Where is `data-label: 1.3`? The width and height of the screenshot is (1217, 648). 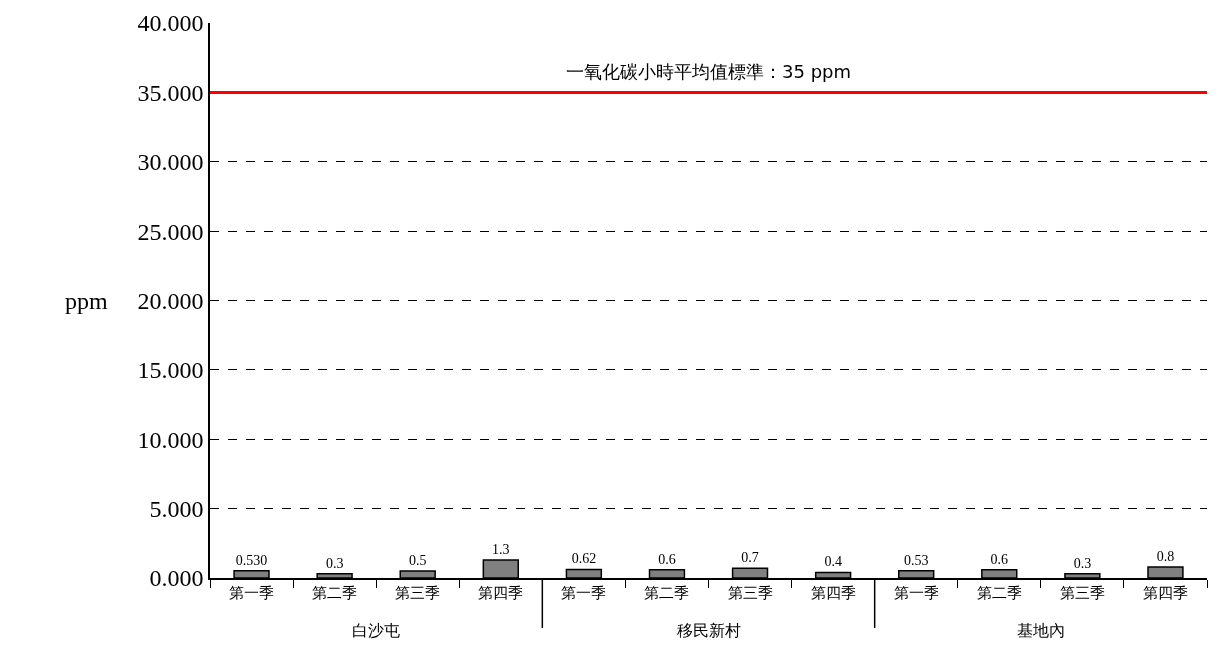
data-label: 1.3 is located at coordinates (501, 549).